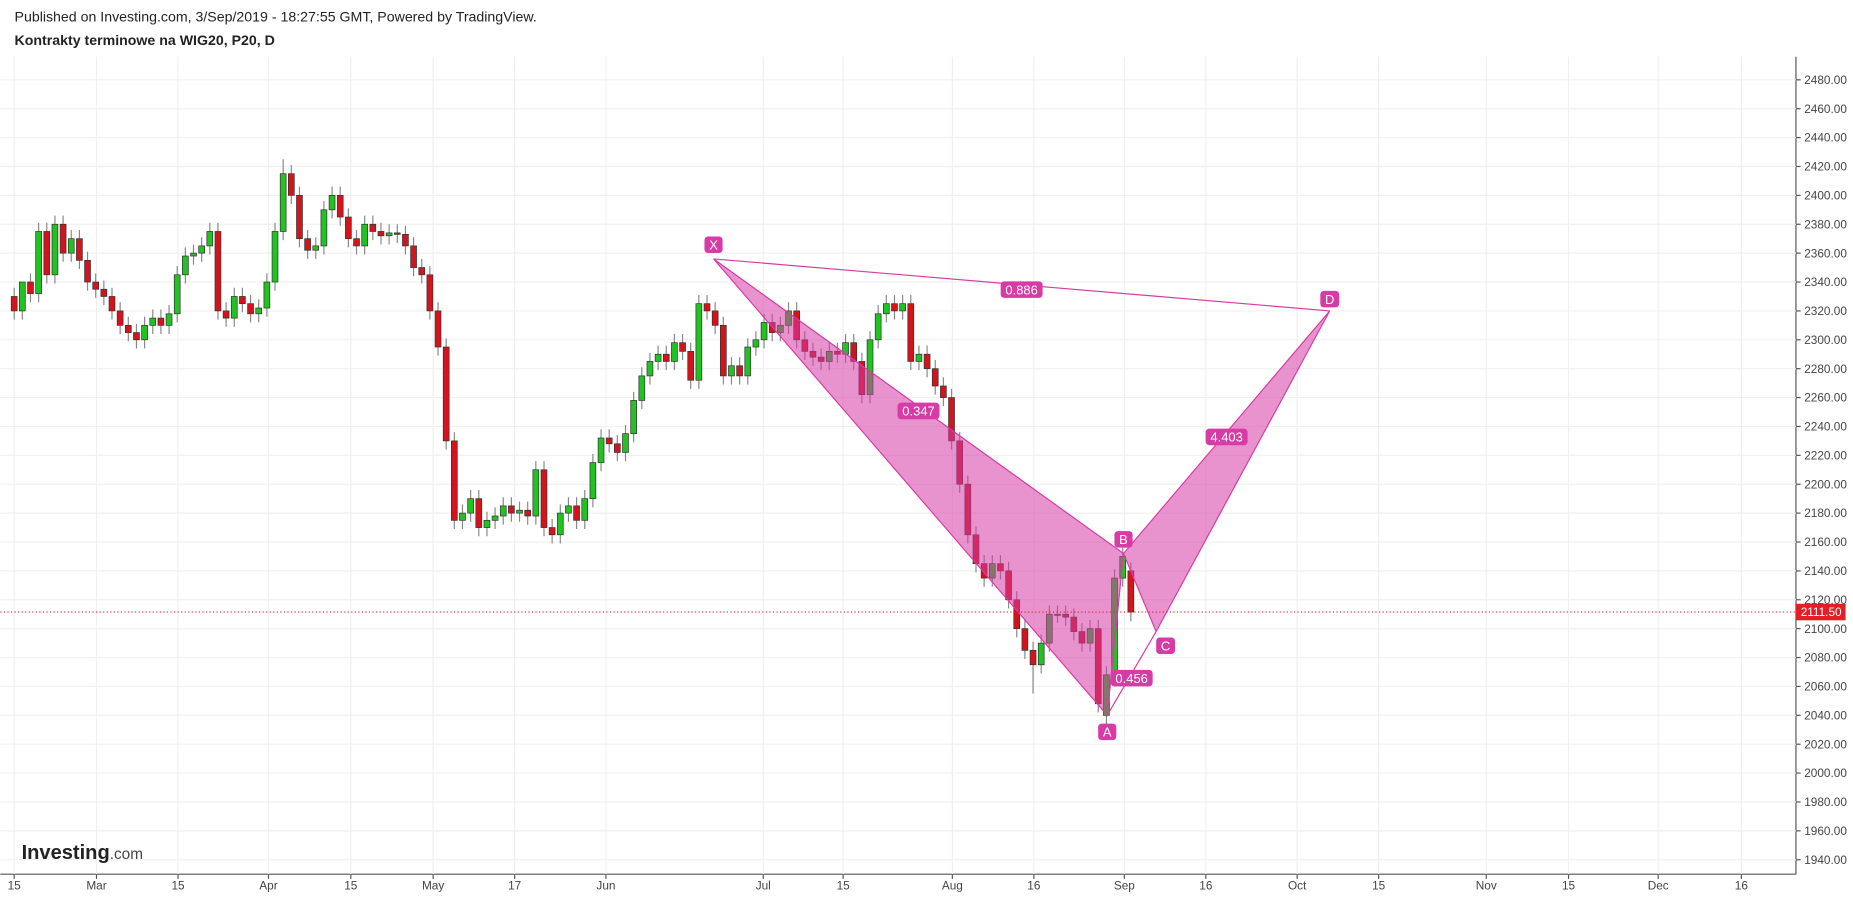 The image size is (1853, 899). What do you see at coordinates (1825, 802) in the screenshot?
I see `y-tick-label: 1980.00` at bounding box center [1825, 802].